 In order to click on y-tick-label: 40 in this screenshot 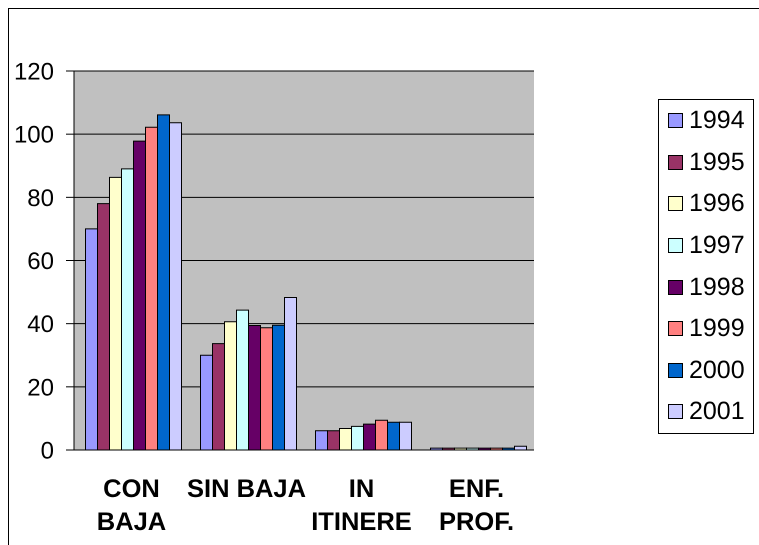, I will do `click(40, 324)`.